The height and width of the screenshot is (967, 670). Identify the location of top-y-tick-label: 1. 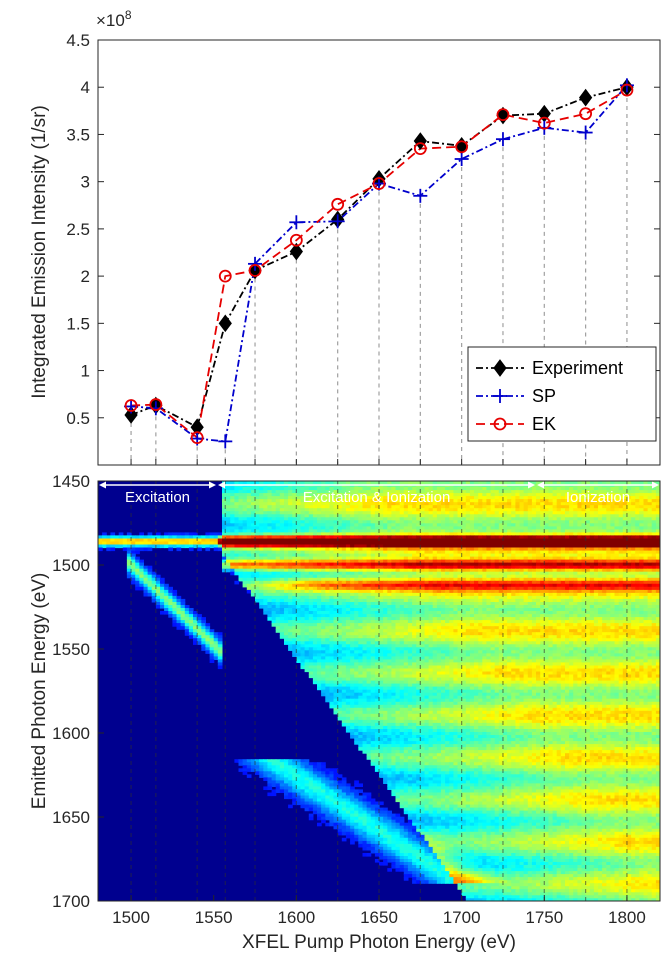
(85, 371).